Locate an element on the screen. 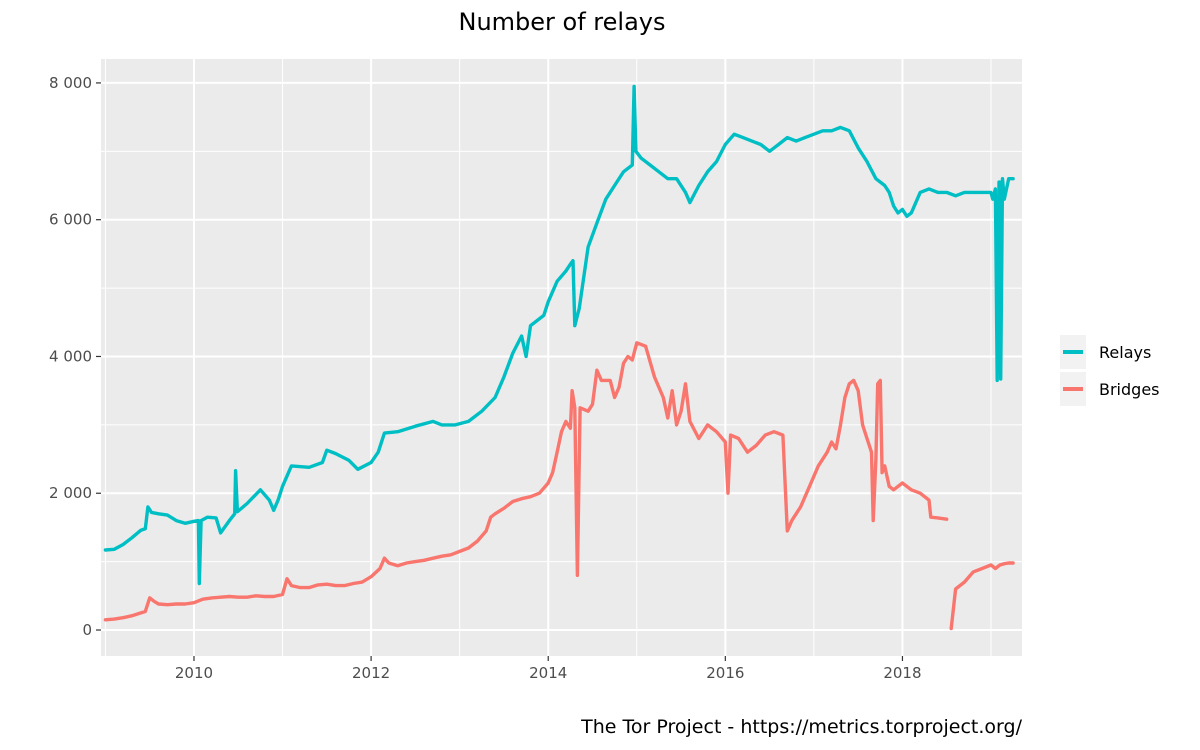 The width and height of the screenshot is (1200, 750). y-tick-label-2: 4 000 is located at coordinates (70, 356).